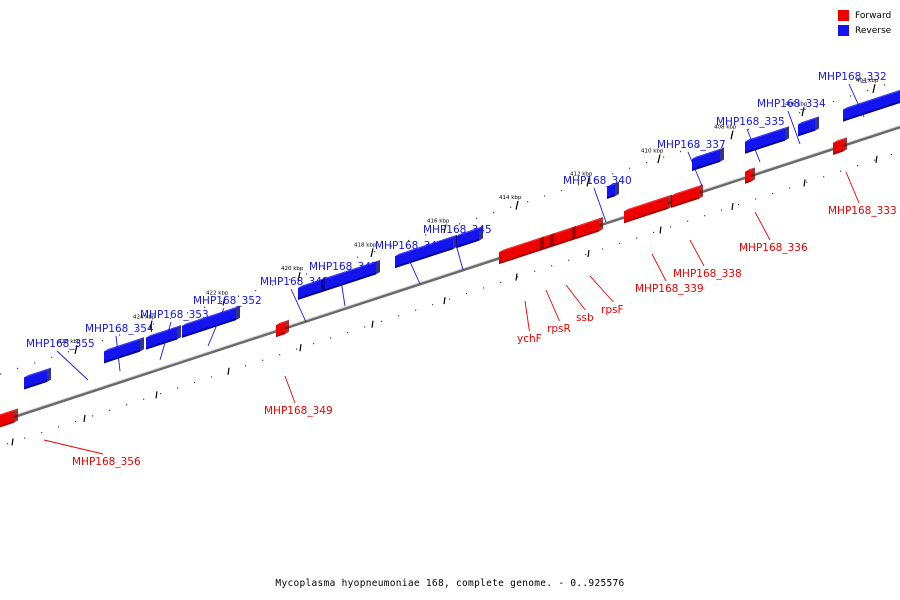 This screenshot has width=900, height=600. What do you see at coordinates (862, 211) in the screenshot?
I see `gene-label: MHP168_333` at bounding box center [862, 211].